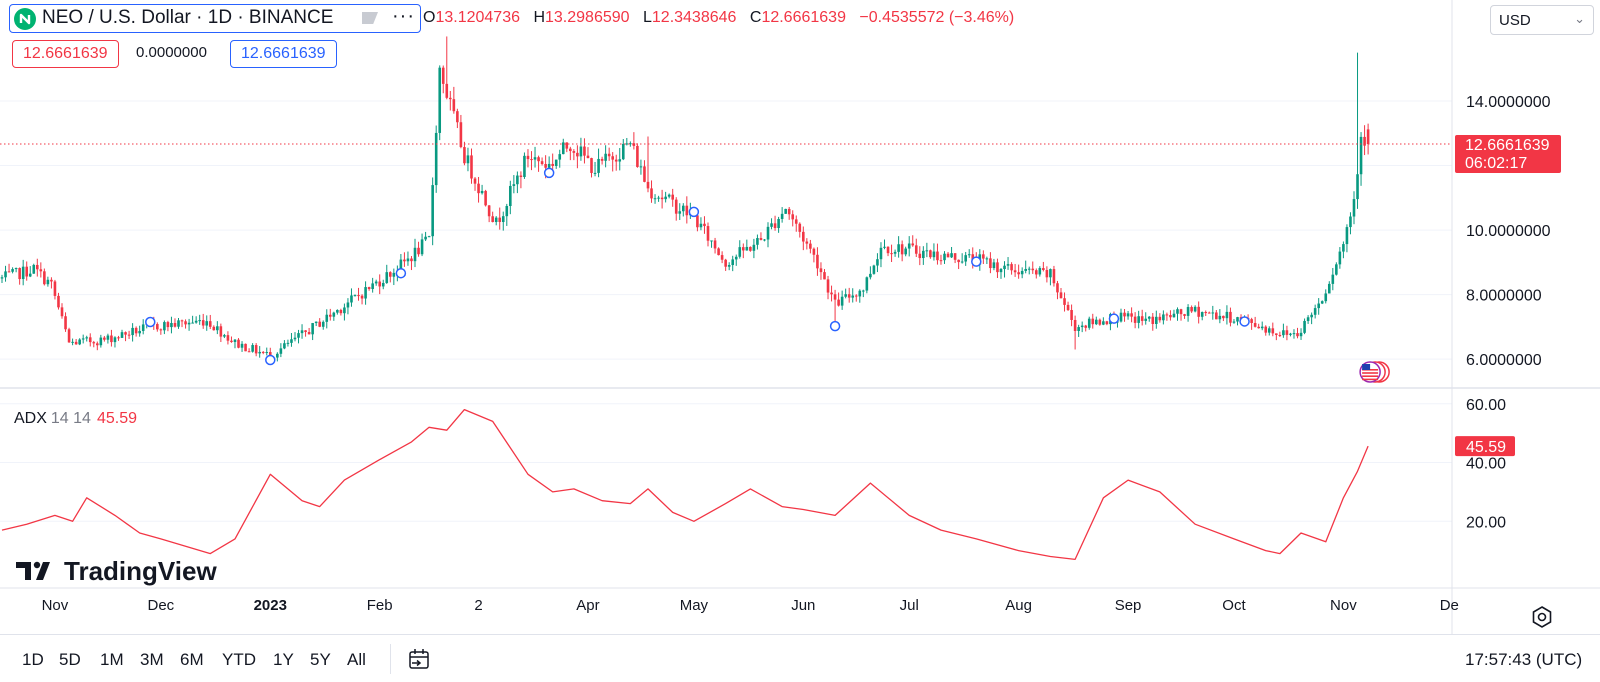 The image size is (1600, 682). What do you see at coordinates (380, 605) in the screenshot?
I see `time-axis-label: Feb` at bounding box center [380, 605].